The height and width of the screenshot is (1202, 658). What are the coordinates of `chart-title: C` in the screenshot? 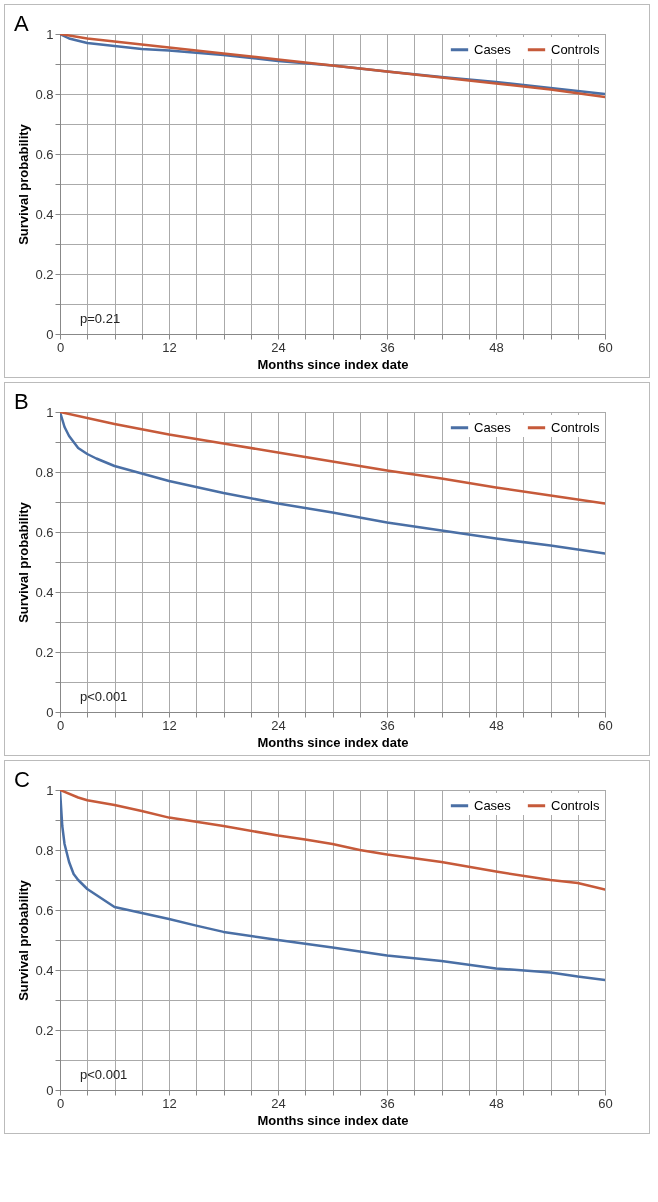 It's located at (21, 779).